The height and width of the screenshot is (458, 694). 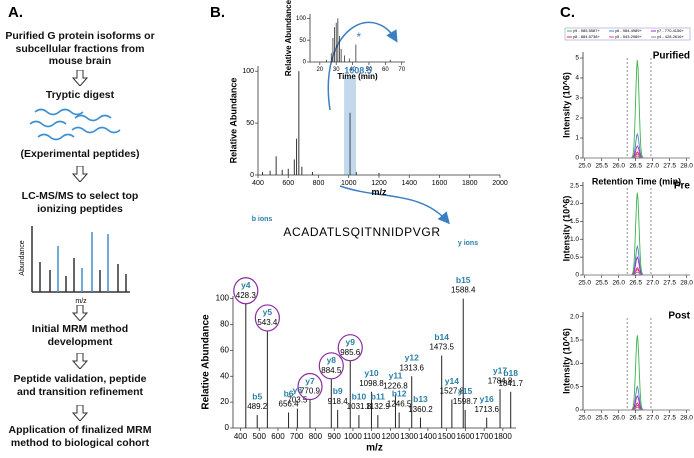 What do you see at coordinates (374, 448) in the screenshot?
I see `x-axis-label: m/z` at bounding box center [374, 448].